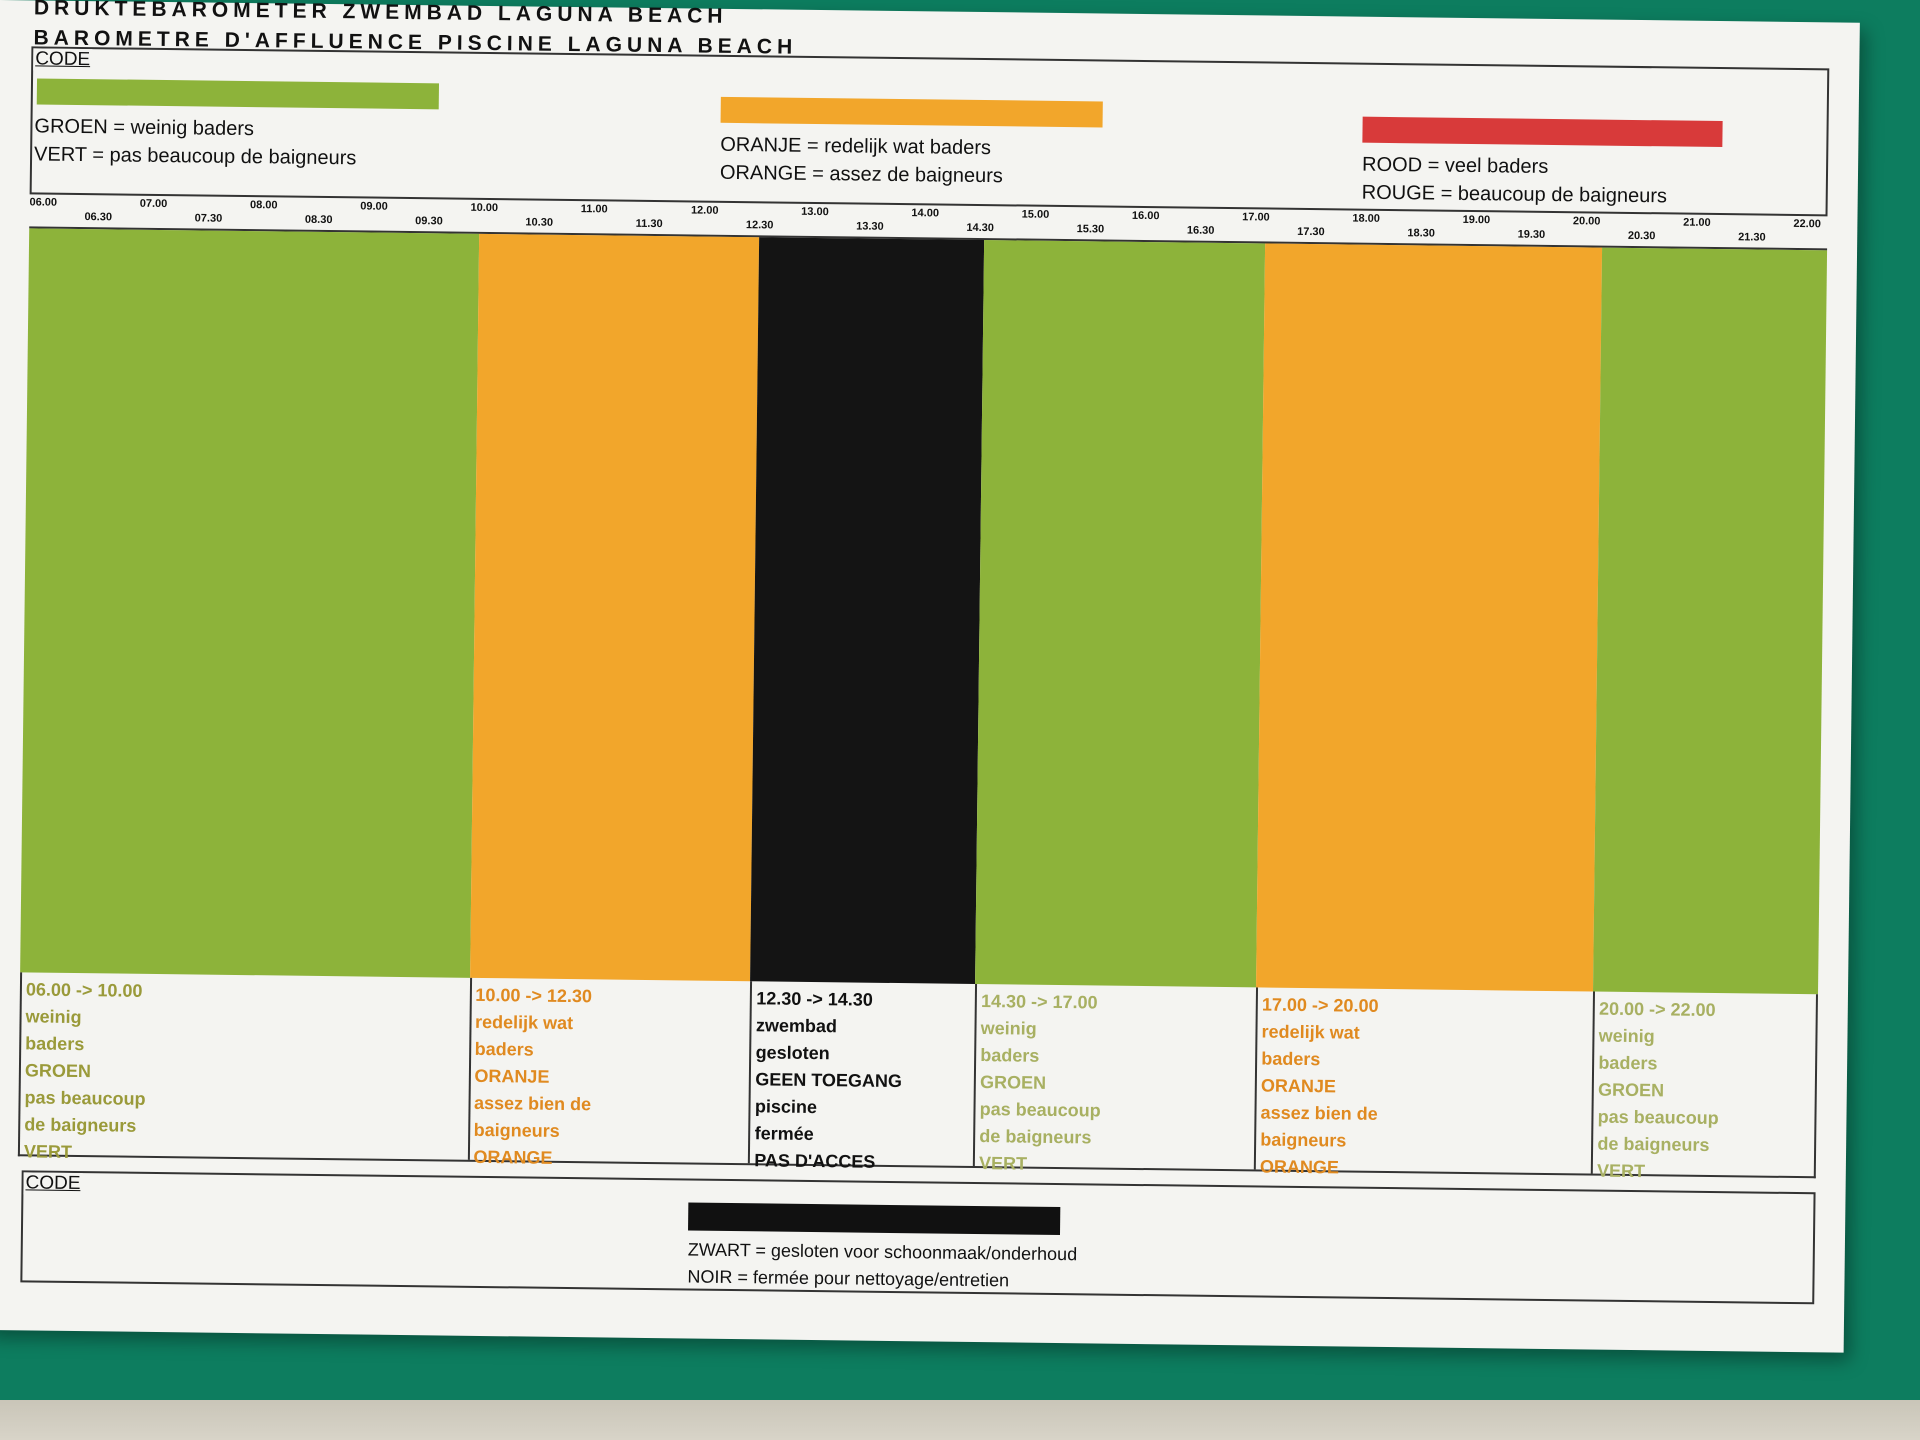  What do you see at coordinates (704, 210) in the screenshot?
I see `time-tick: 12.00` at bounding box center [704, 210].